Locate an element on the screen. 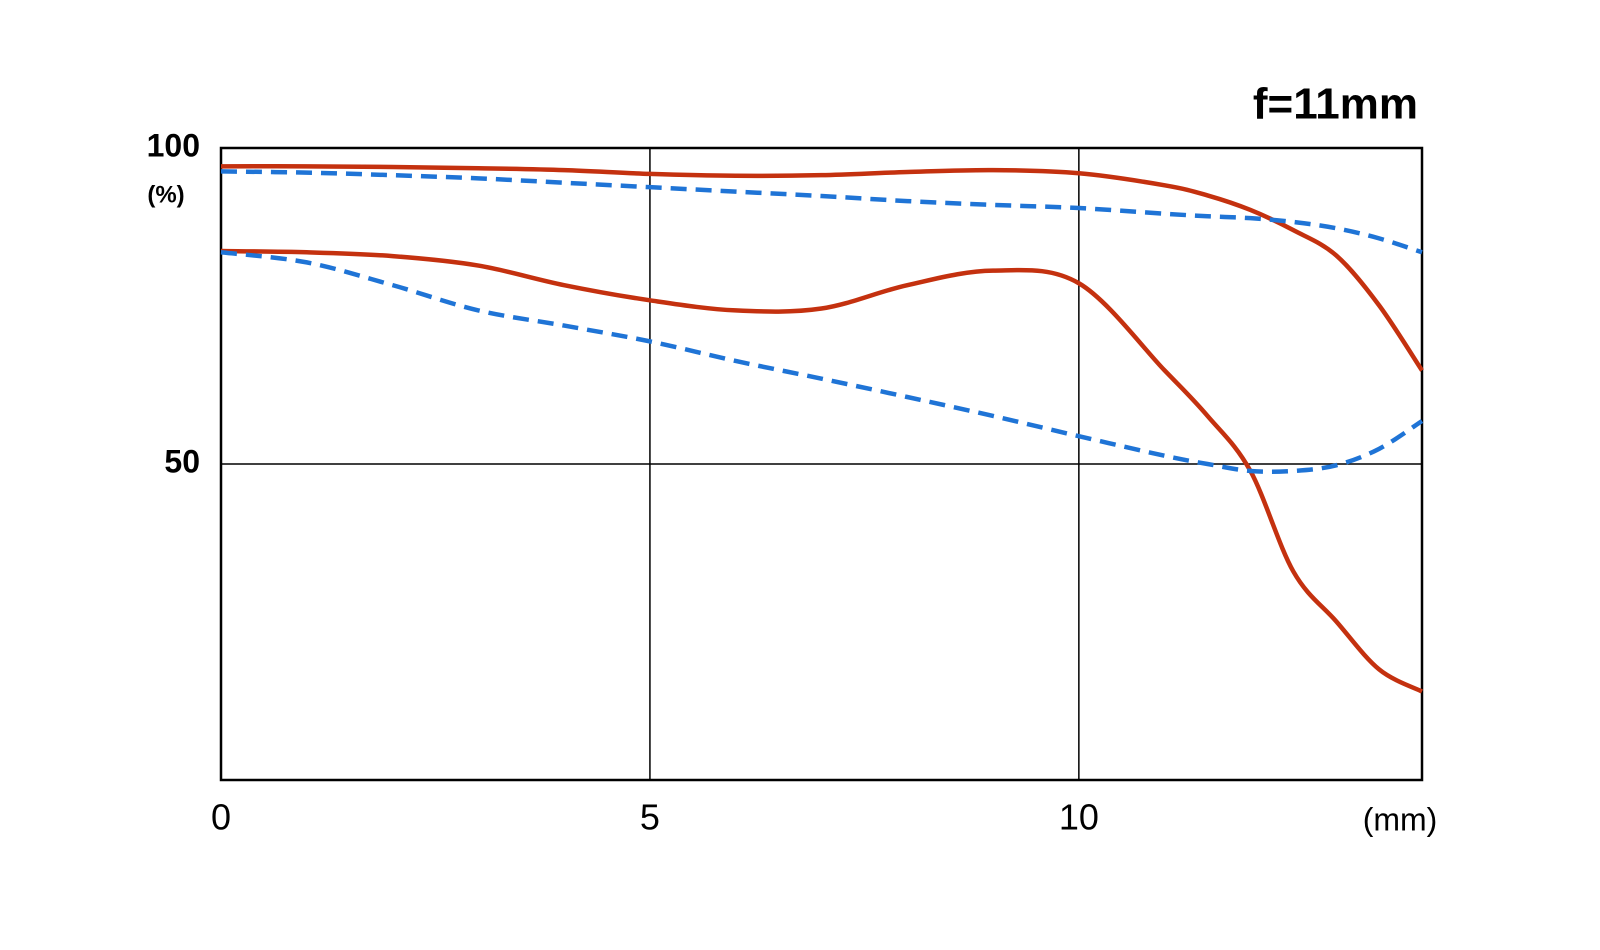 The height and width of the screenshot is (950, 1600). y-unit: (%) is located at coordinates (165, 194).